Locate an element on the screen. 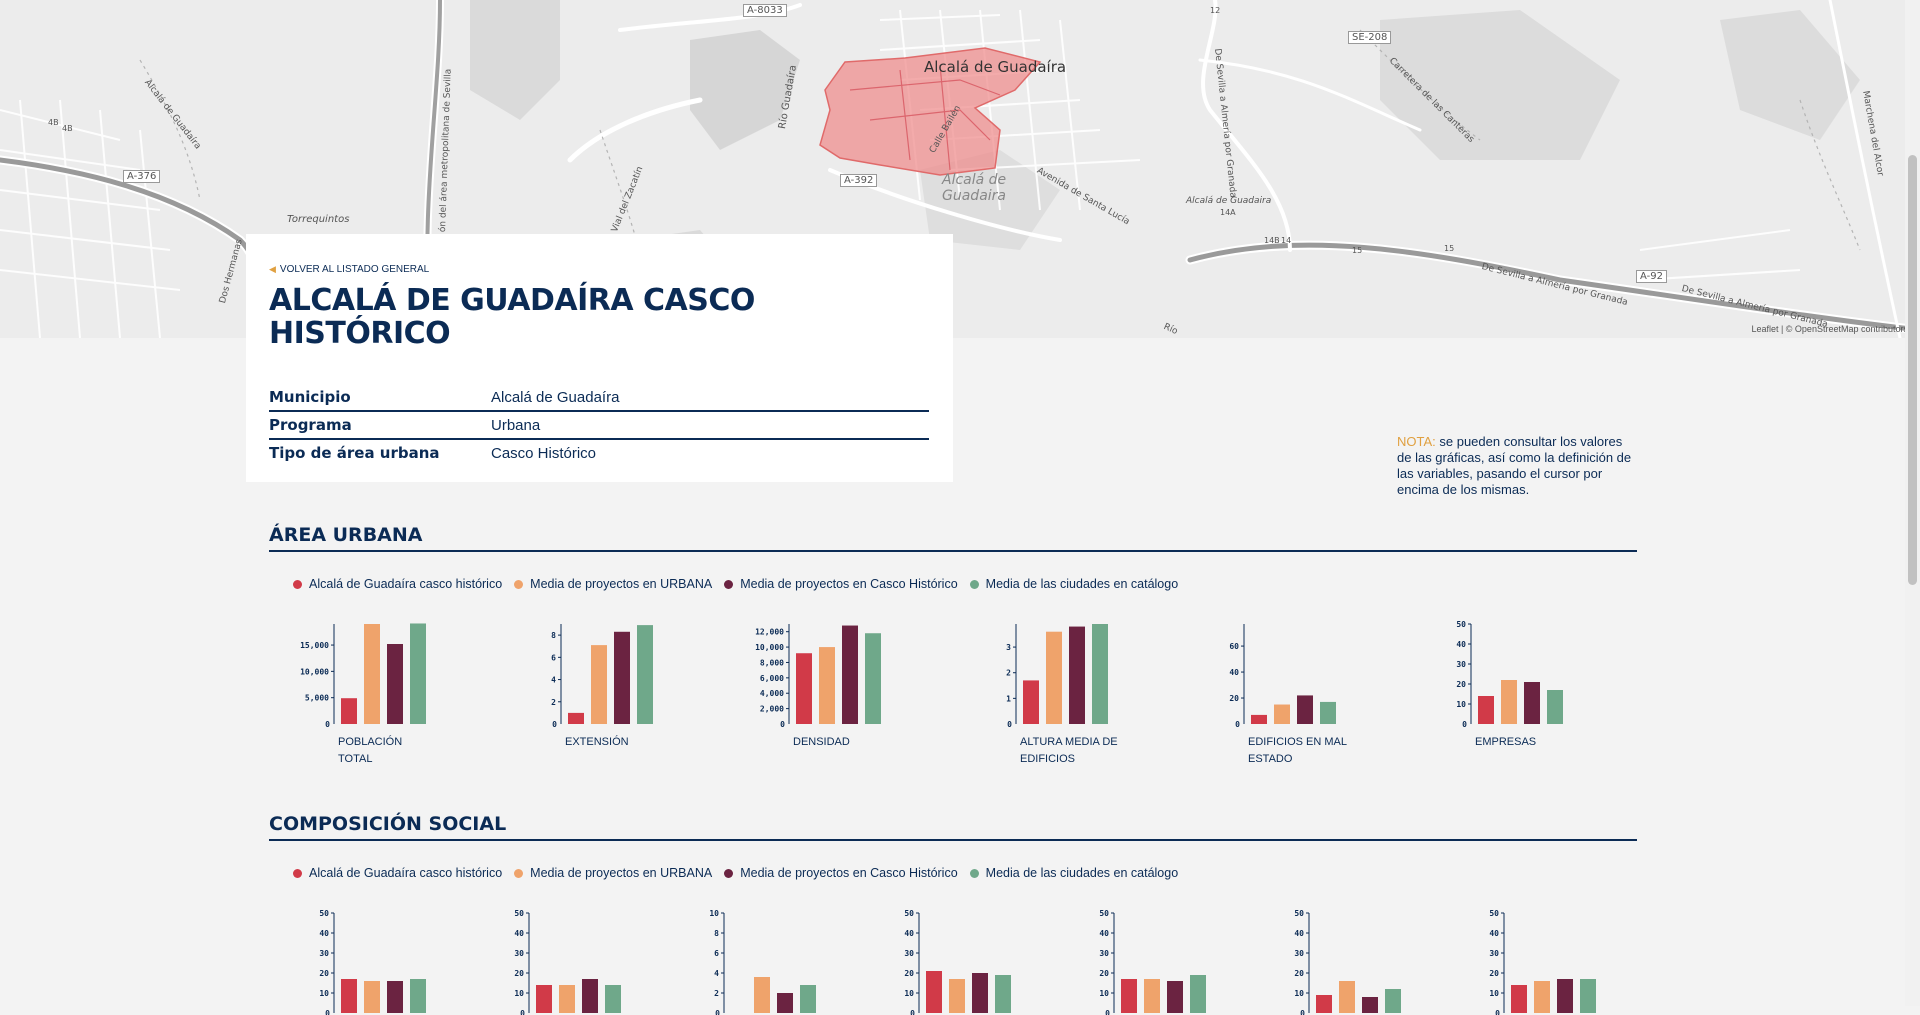 The width and height of the screenshot is (1920, 1015). chart-social-3: 0 2 4 6 8 10 is located at coordinates (748, 962).